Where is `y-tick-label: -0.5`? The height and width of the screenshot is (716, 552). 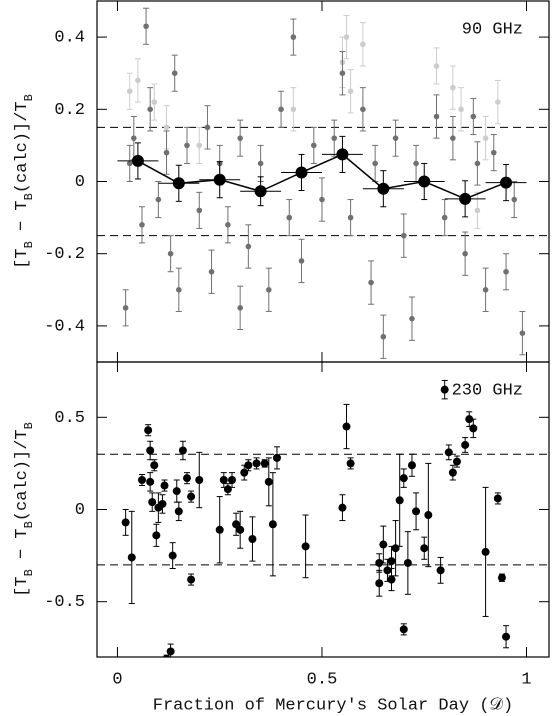 y-tick-label: -0.5 is located at coordinates (64, 602).